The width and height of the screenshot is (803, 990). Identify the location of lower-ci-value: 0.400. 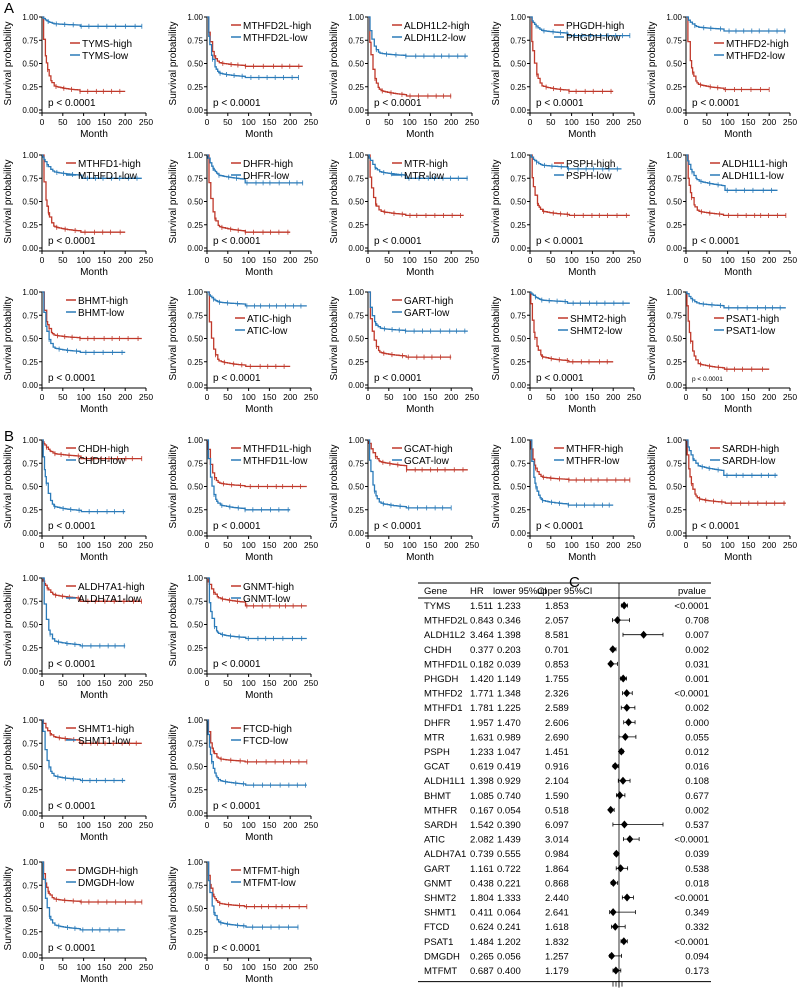
(509, 971).